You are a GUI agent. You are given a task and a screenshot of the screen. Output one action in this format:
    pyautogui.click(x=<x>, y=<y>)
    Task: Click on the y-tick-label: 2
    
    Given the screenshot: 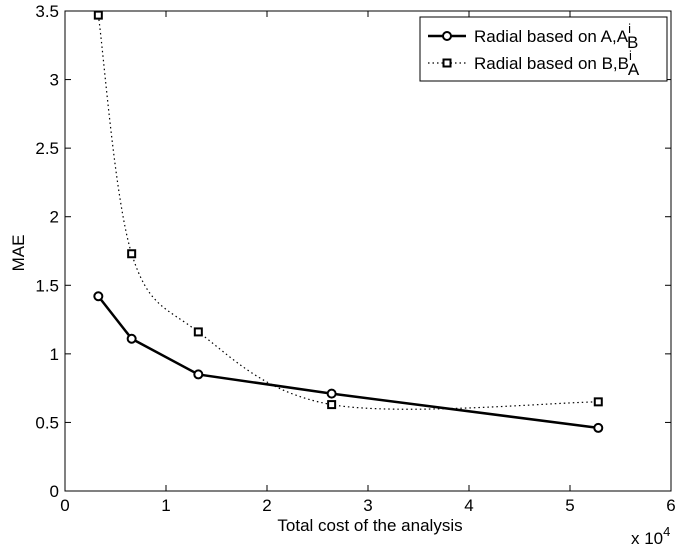 What is the action you would take?
    pyautogui.click(x=54, y=217)
    